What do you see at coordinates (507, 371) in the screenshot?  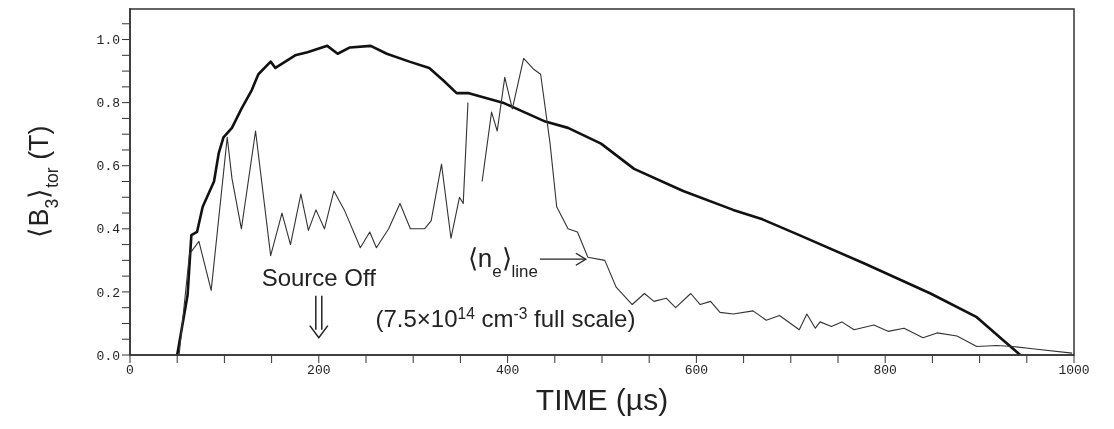 I see `x-tick-label: 400` at bounding box center [507, 371].